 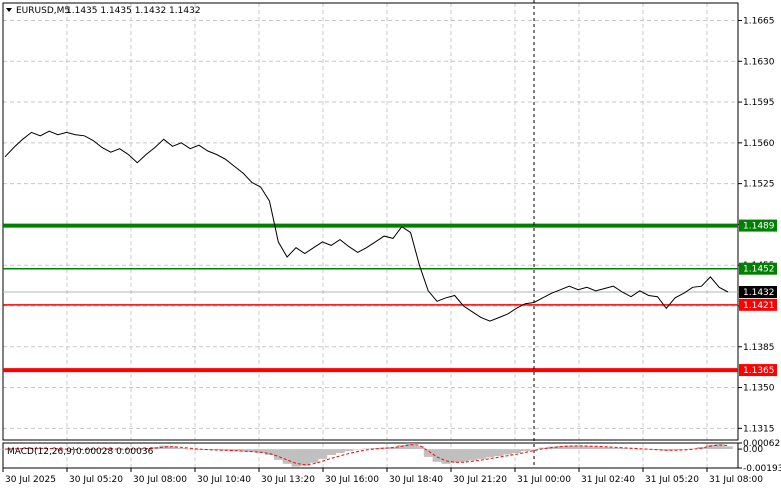 What do you see at coordinates (366, 455) in the screenshot?
I see `macd-histogram` at bounding box center [366, 455].